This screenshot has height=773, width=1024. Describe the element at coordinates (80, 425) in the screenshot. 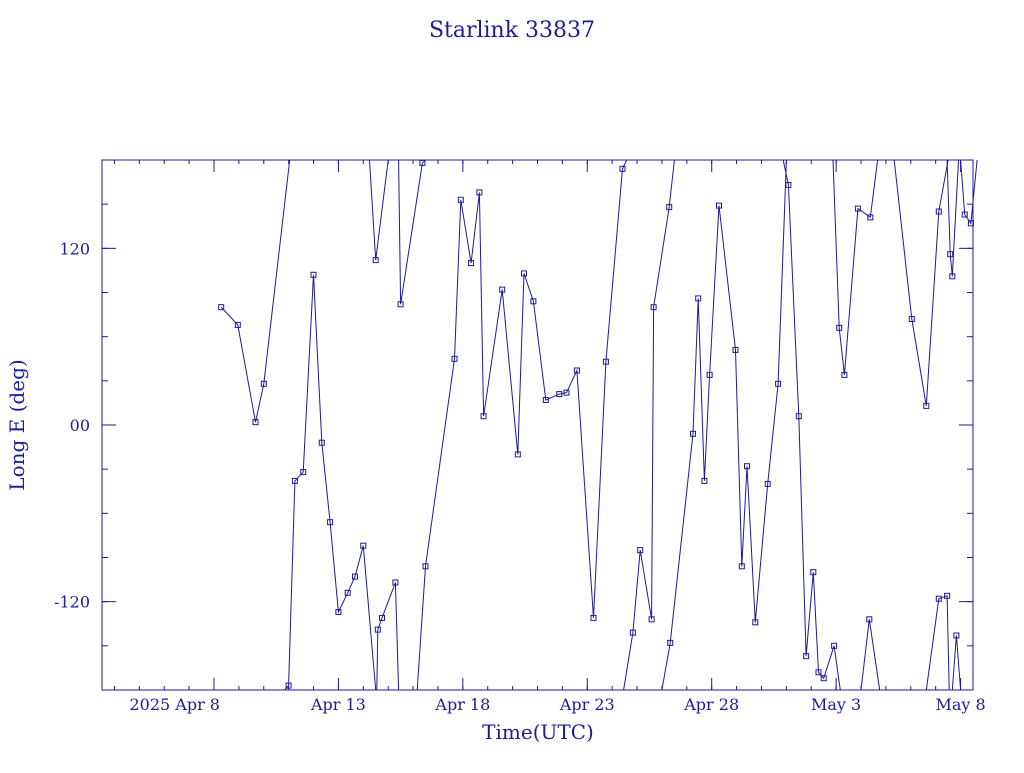

I see `y-tick-label: 00` at that location.